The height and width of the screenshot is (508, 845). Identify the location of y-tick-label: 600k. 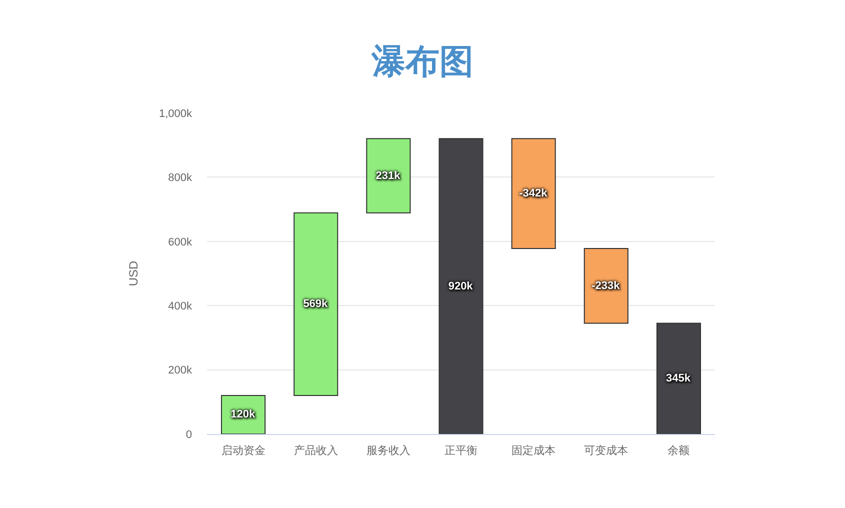
(180, 242).